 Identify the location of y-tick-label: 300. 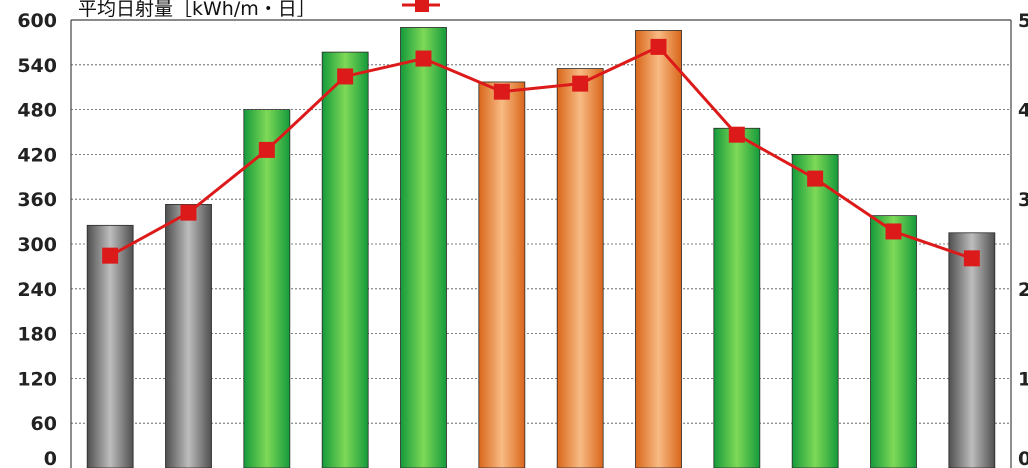
(37, 245).